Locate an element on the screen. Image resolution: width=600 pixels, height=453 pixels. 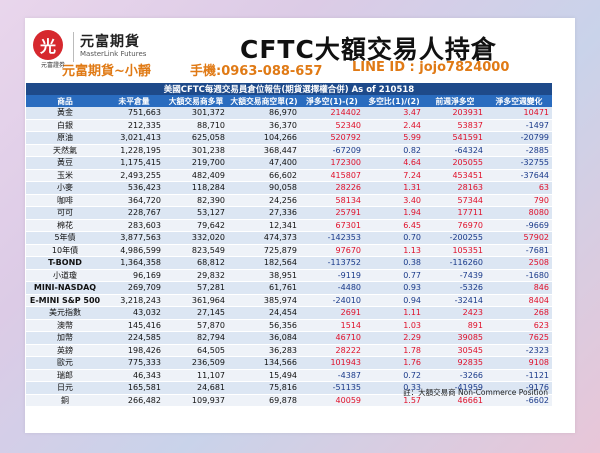
cell-prev: -200255 is located at coordinates (455, 238).